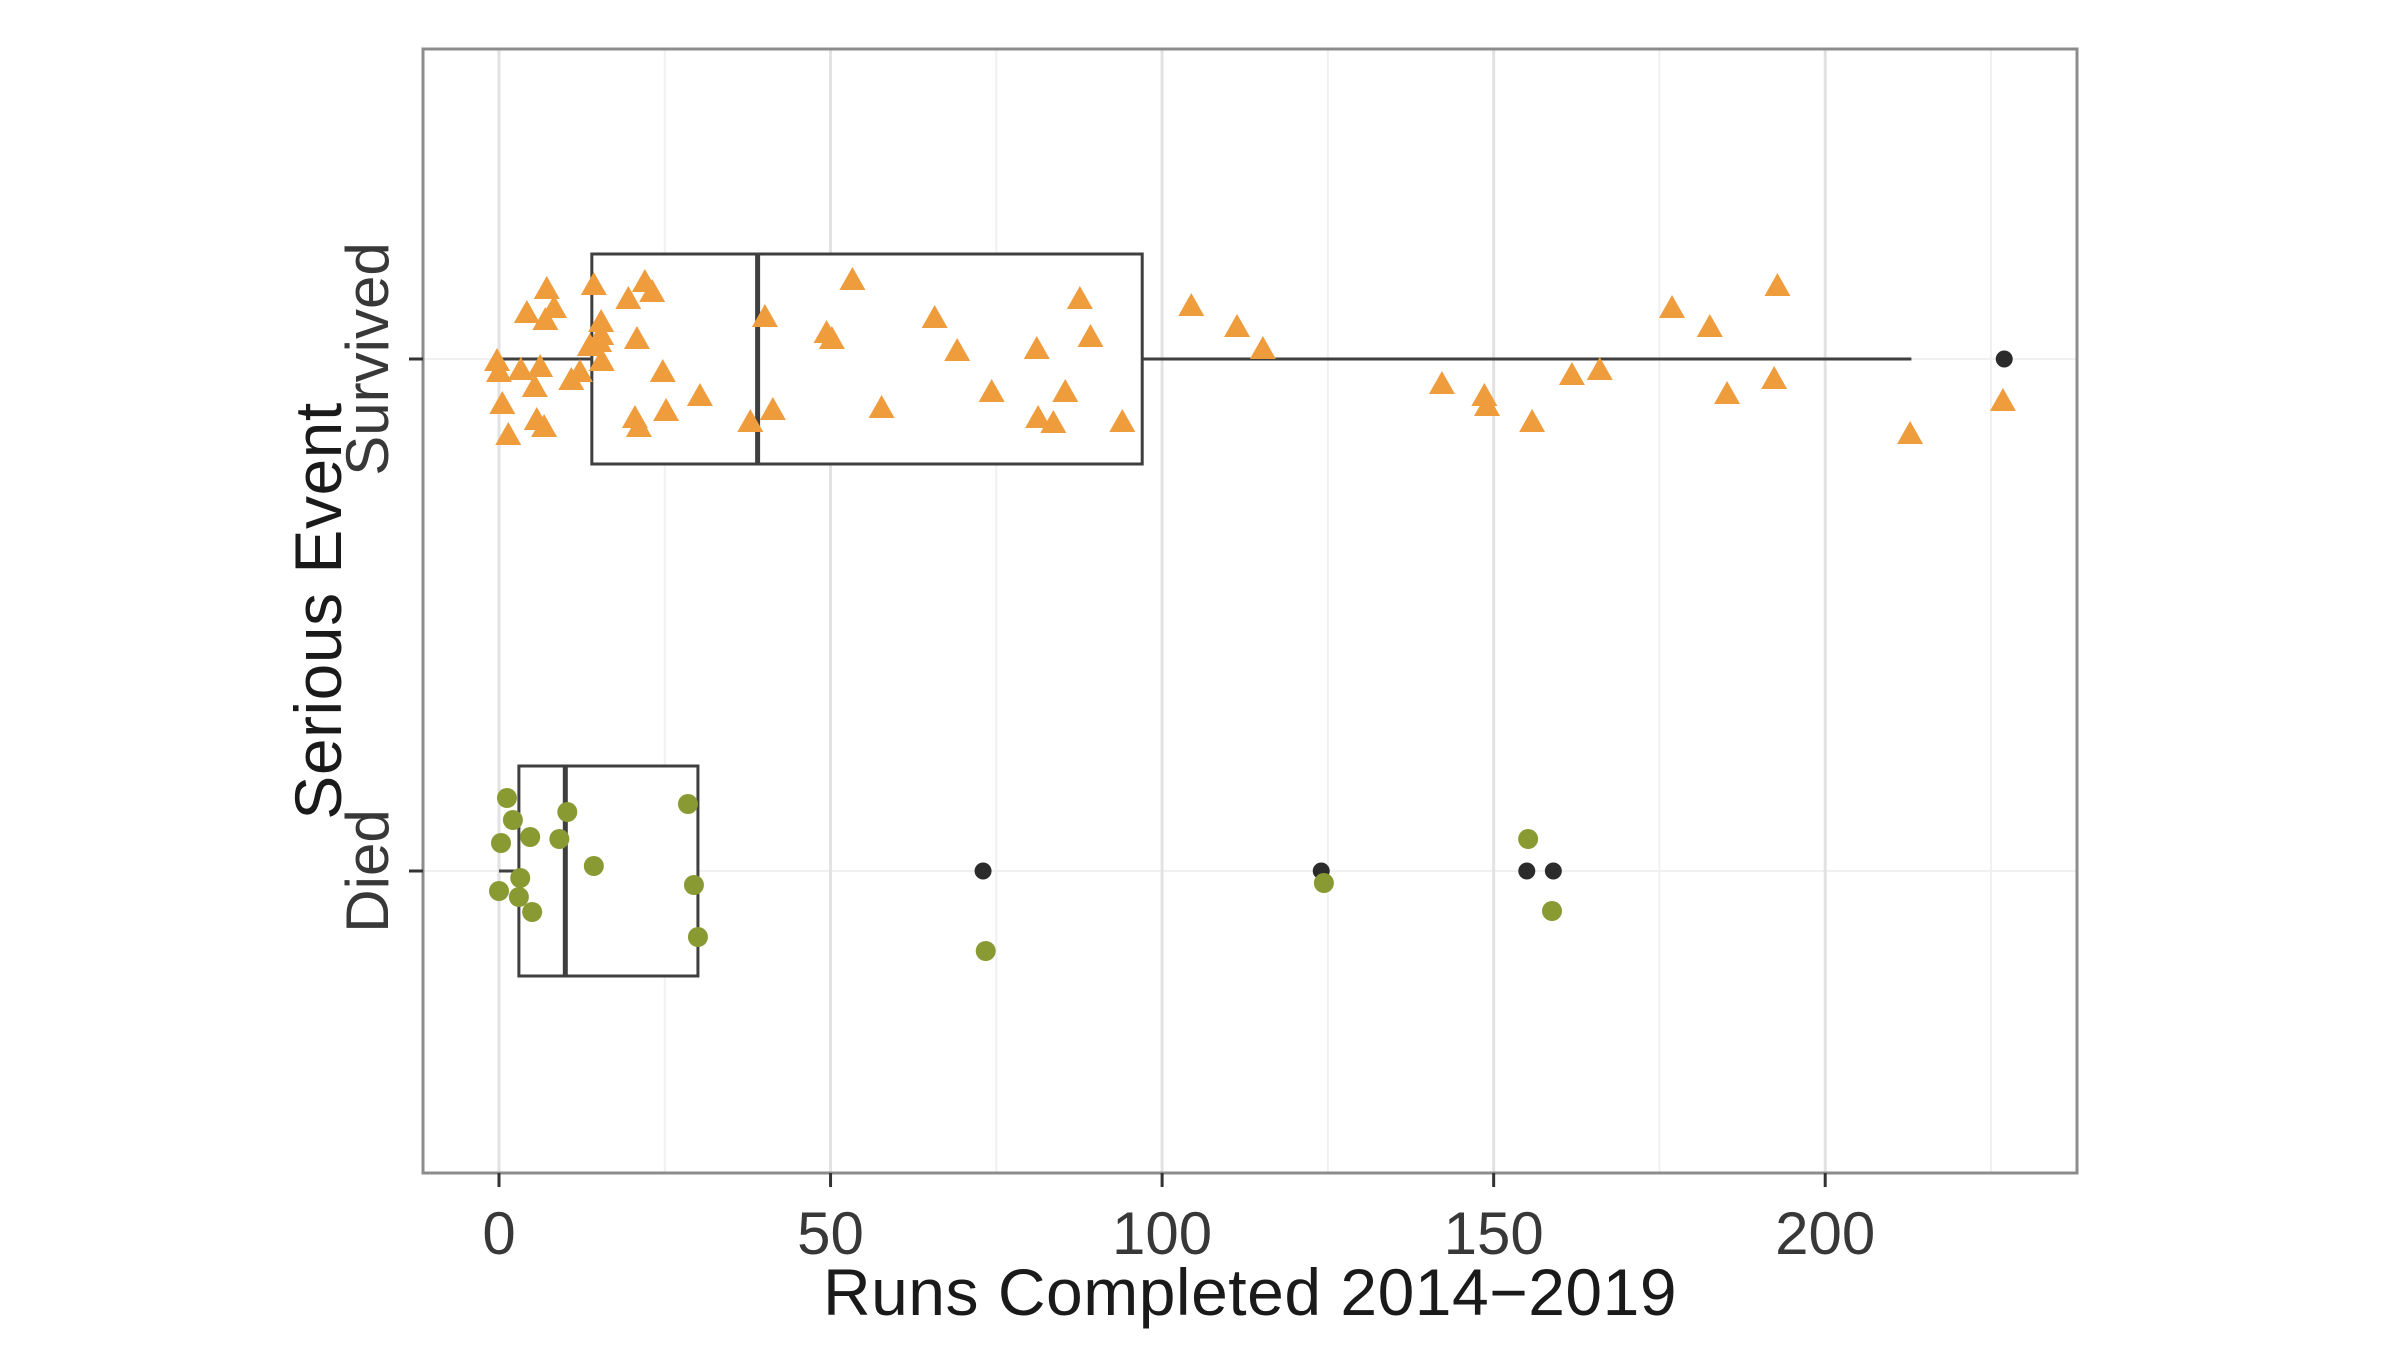 Image resolution: width=2400 pixels, height=1350 pixels. Describe the element at coordinates (367, 870) in the screenshot. I see `y-category-label-died: Died` at that location.